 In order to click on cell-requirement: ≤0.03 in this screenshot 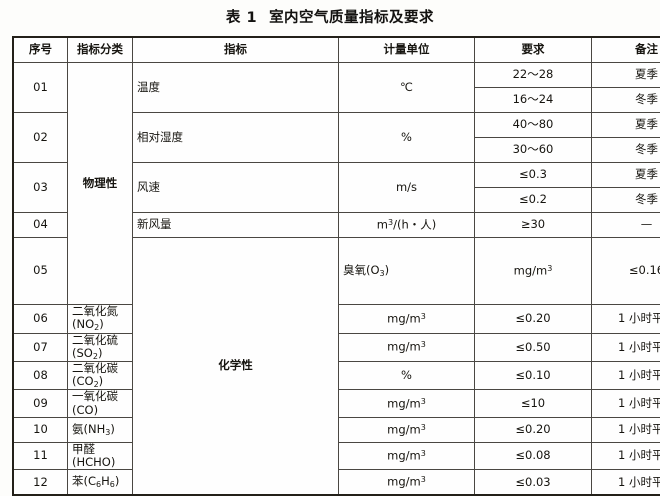, I will do `click(533, 483)`.